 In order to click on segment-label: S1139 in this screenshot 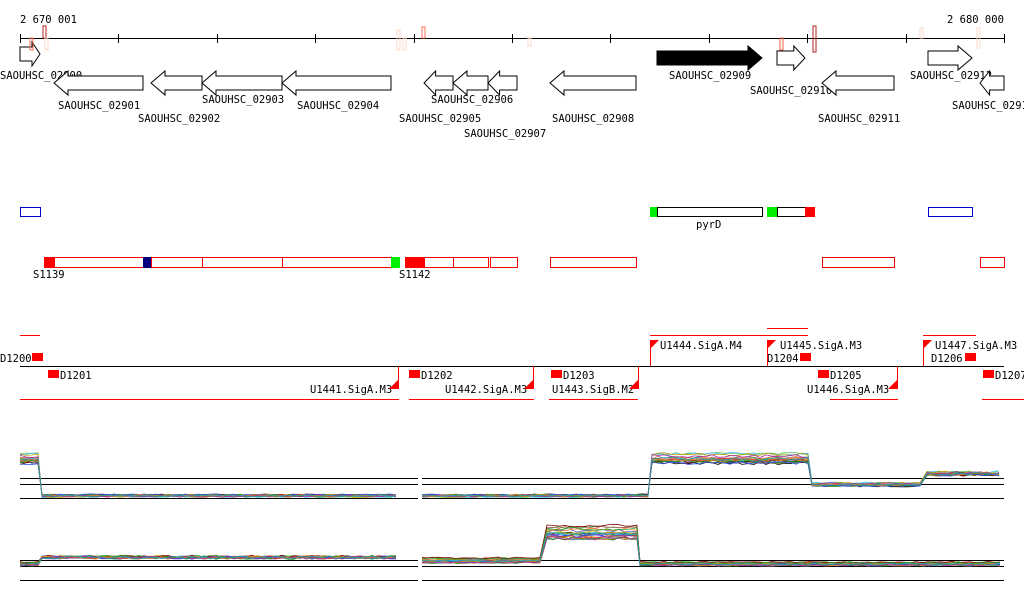, I will do `click(49, 275)`.